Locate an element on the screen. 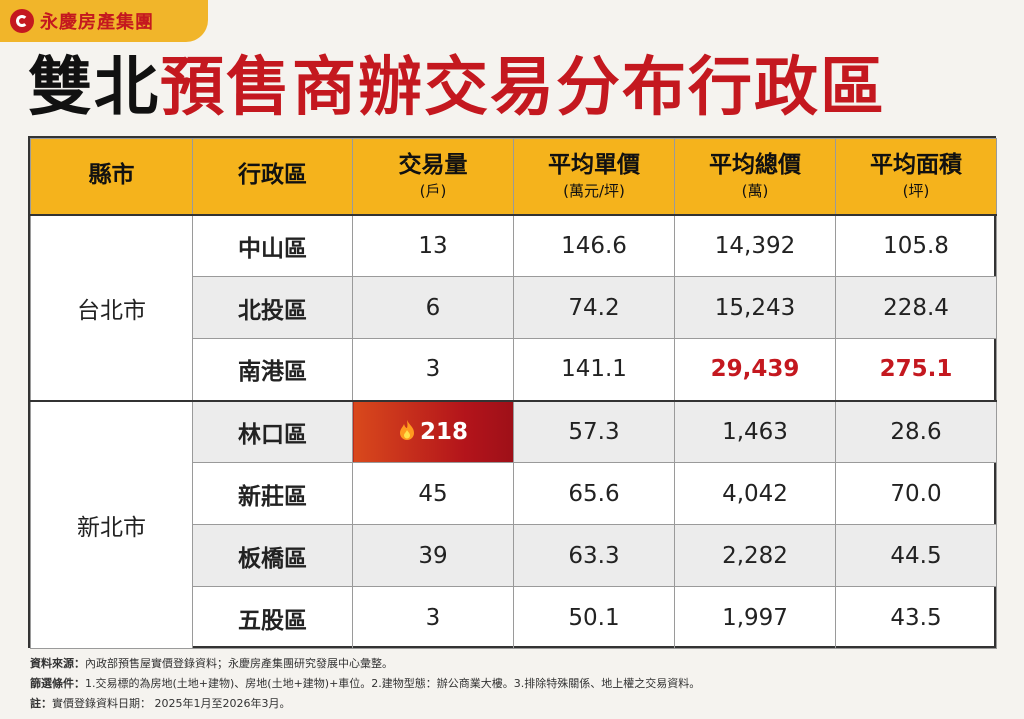 This screenshot has height=719, width=1024. page-title: 雙北預售商辦交易分布行政區 is located at coordinates (457, 88).